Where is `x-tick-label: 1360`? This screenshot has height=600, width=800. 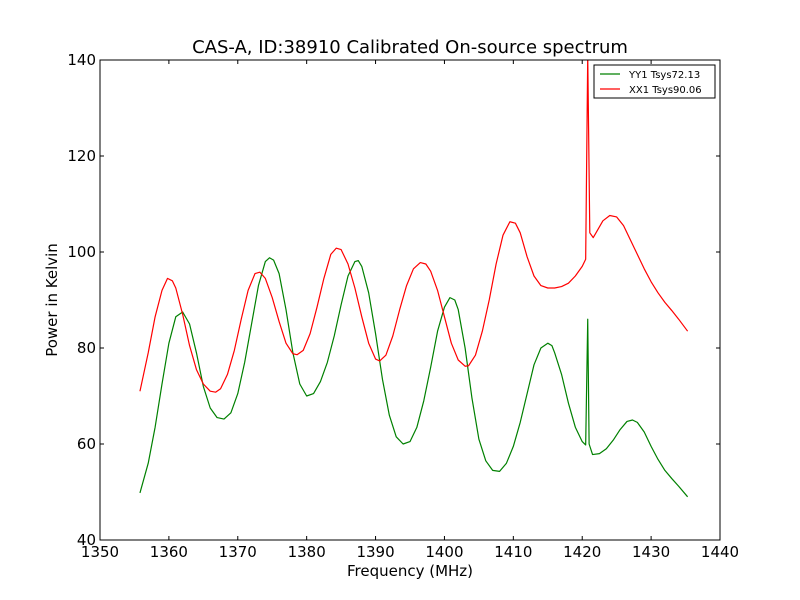 x-tick-label: 1360 is located at coordinates (169, 552).